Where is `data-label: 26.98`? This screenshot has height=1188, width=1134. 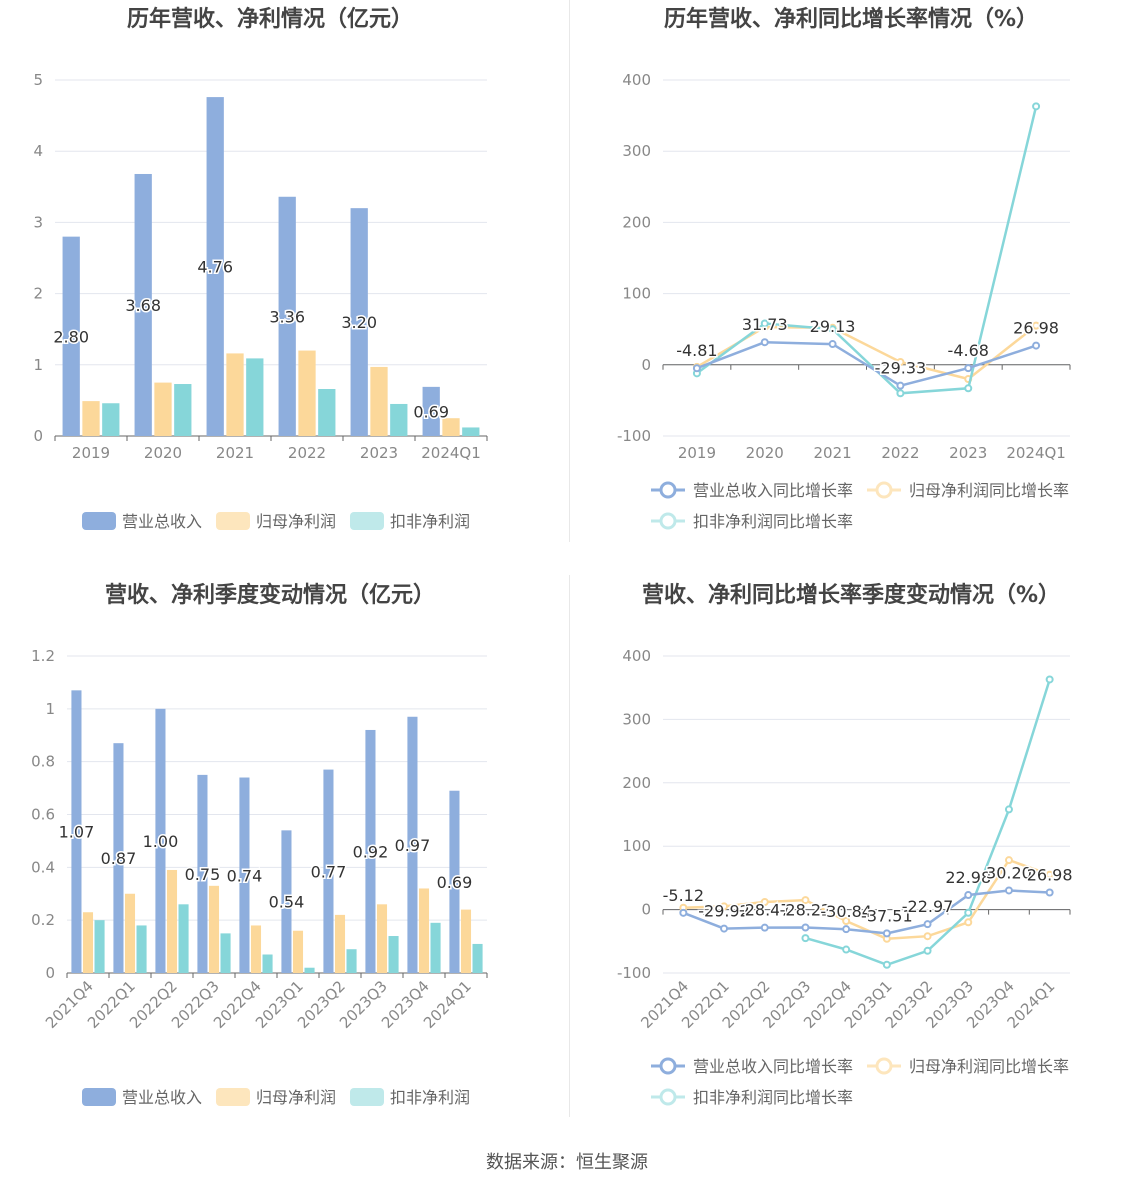 data-label: 26.98 is located at coordinates (1036, 328).